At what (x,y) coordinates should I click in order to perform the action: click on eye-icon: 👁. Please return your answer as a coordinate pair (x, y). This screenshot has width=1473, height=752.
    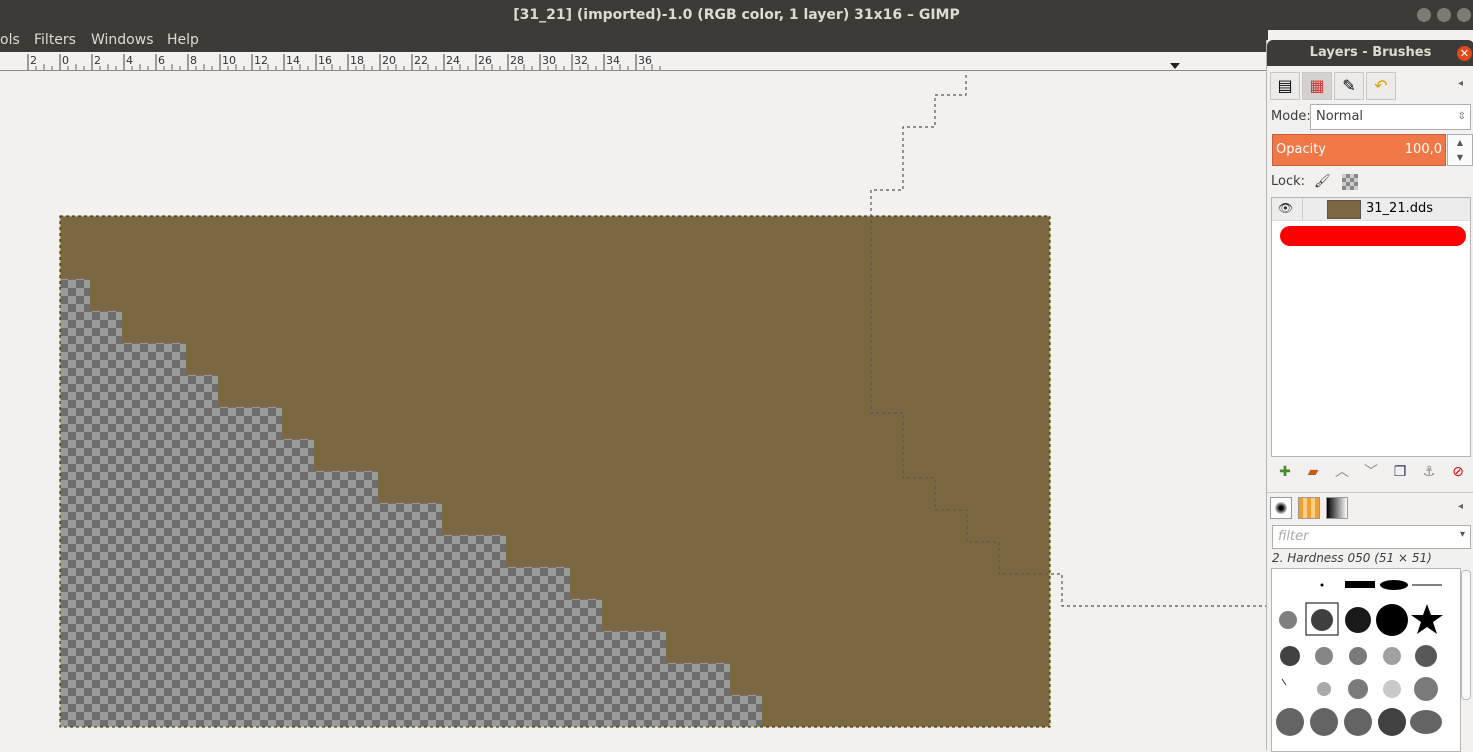
    Looking at the image, I should click on (1286, 208).